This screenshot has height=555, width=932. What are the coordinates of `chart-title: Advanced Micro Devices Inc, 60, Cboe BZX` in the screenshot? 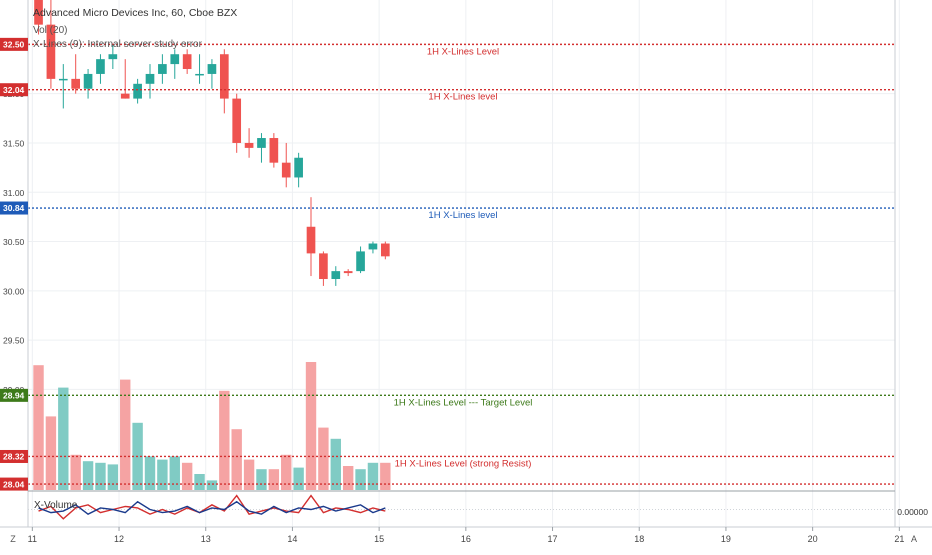 It's located at (135, 13).